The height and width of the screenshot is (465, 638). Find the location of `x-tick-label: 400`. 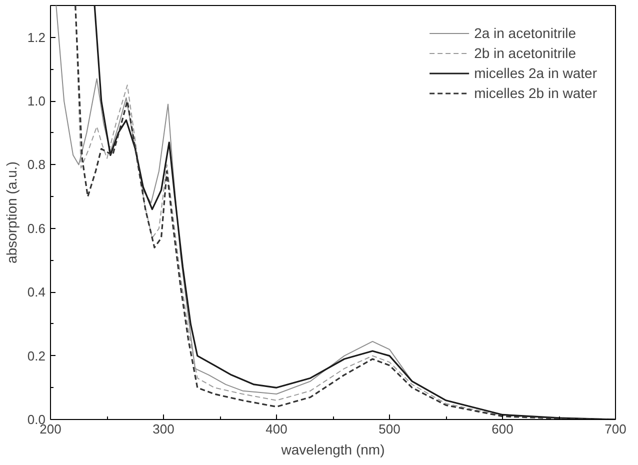

x-tick-label: 400 is located at coordinates (277, 429).